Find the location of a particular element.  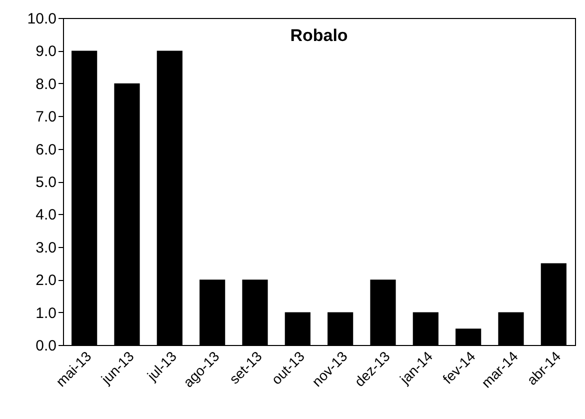

y-tick-label: 8.0 is located at coordinates (46, 84).